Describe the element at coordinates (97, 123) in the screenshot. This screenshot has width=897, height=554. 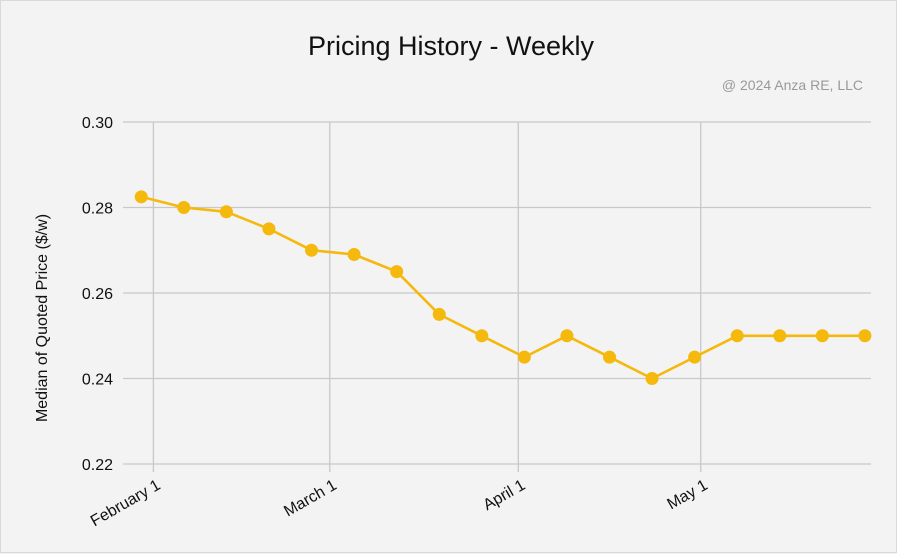
I see `y-tick-label: 0.30` at that location.